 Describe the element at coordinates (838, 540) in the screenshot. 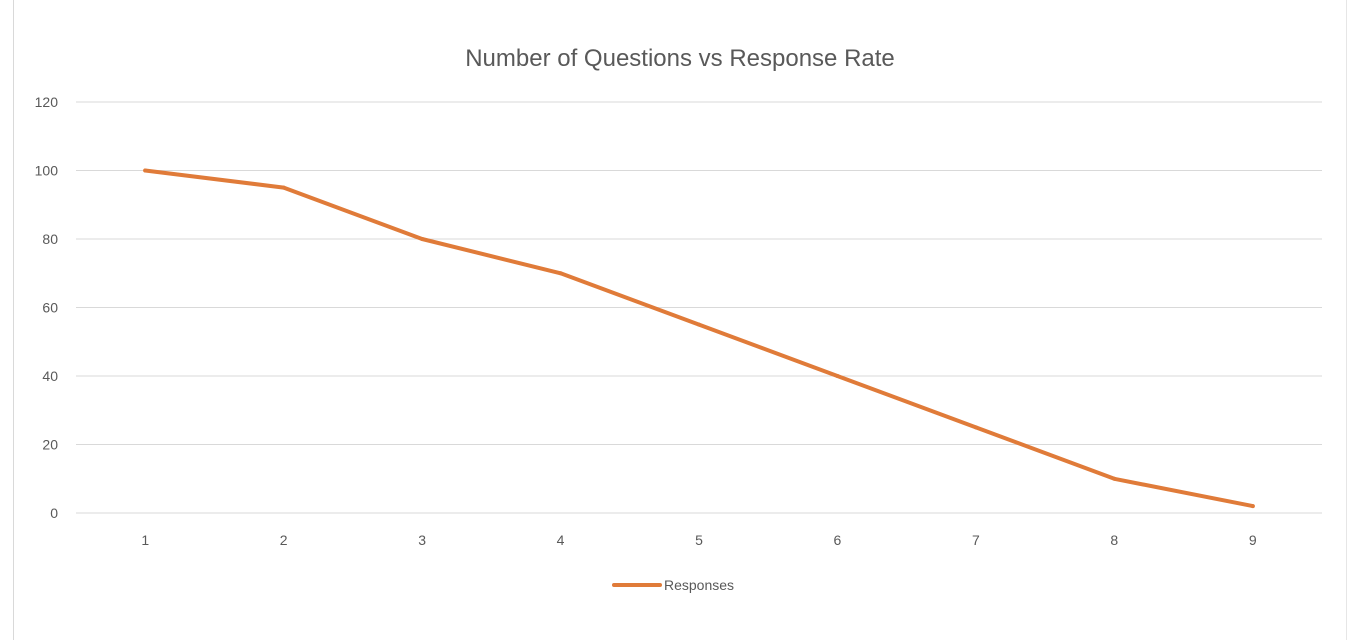

I see `x-tick-label: 6` at that location.